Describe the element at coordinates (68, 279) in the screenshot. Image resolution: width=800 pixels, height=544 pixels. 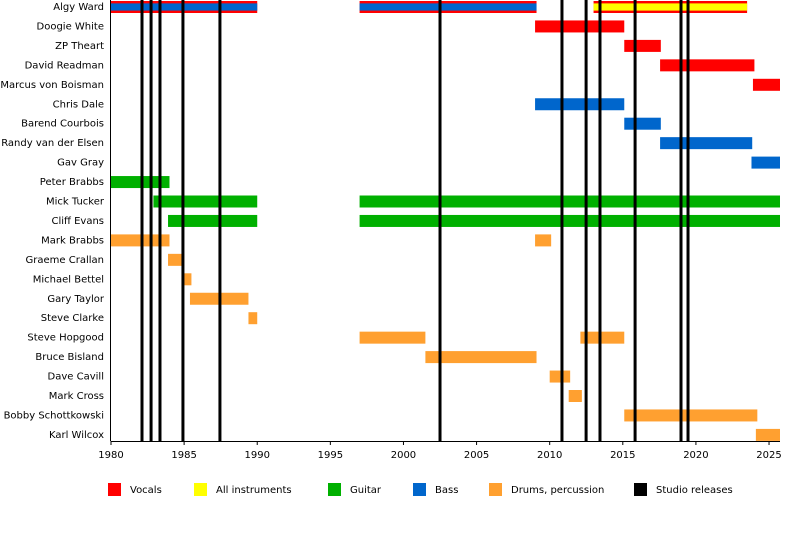
I see `row-label: Michael Bettel` at that location.